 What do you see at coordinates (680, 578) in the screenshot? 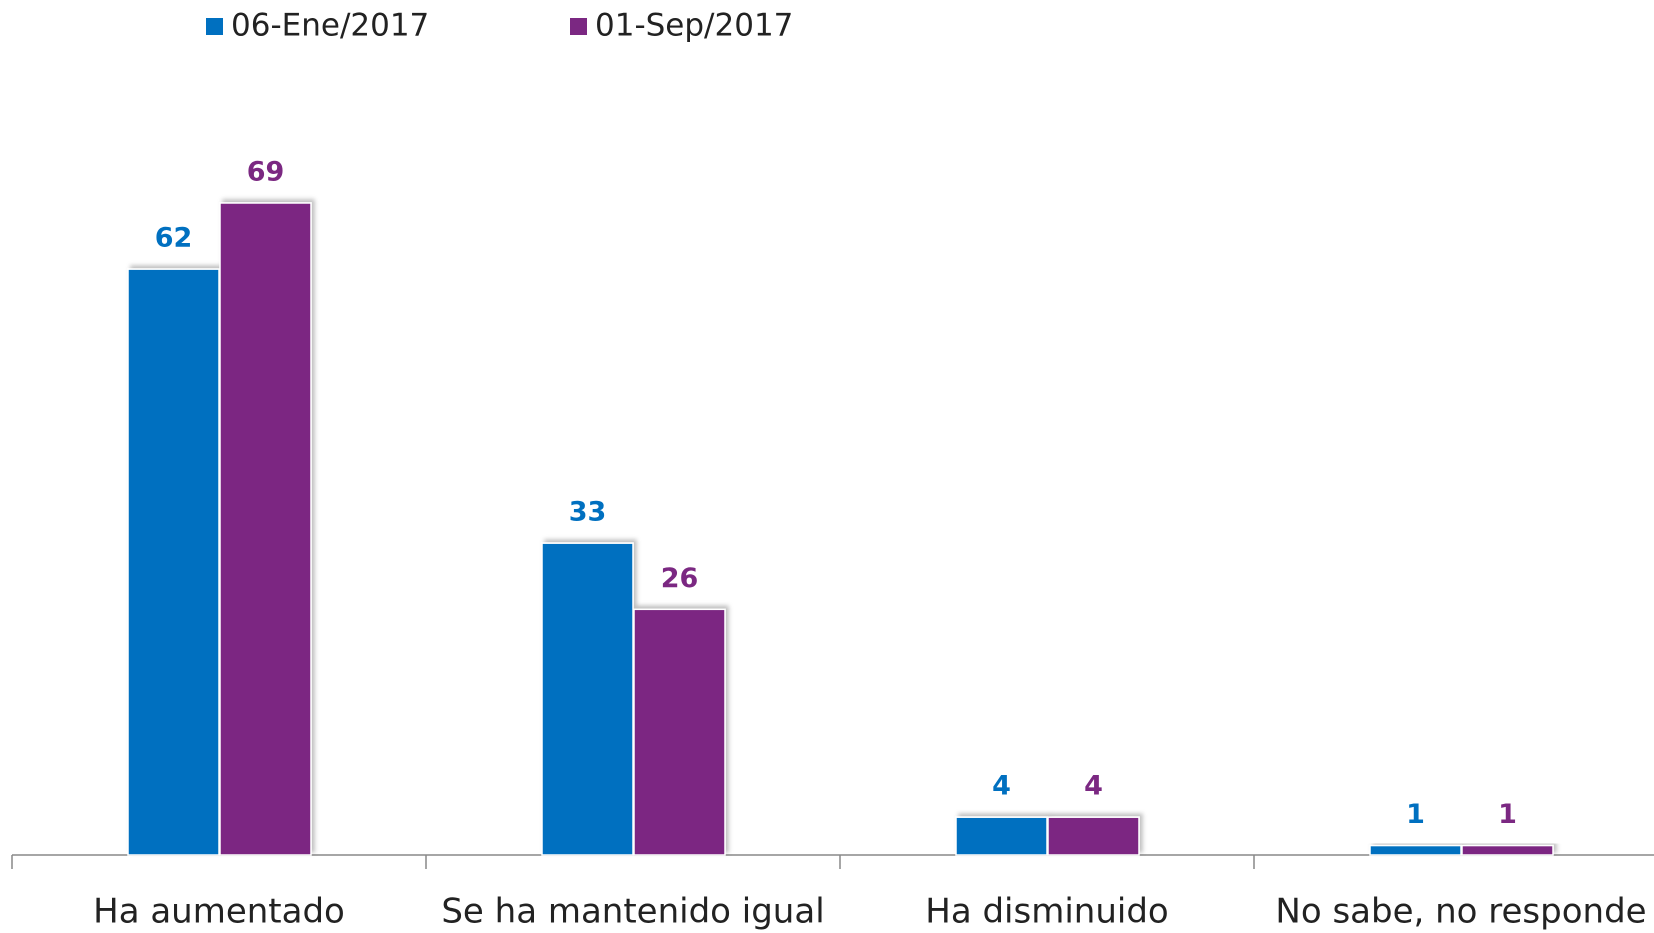
I see `value-label: 26` at bounding box center [680, 578].